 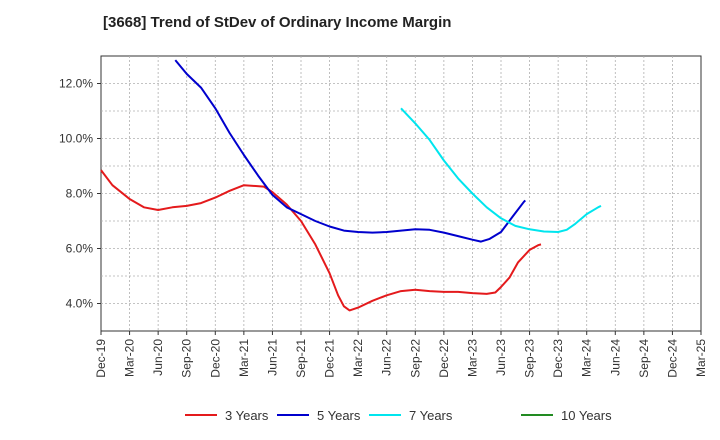 I want to click on x-tick-label: Jun-21, so click(x=272, y=357).